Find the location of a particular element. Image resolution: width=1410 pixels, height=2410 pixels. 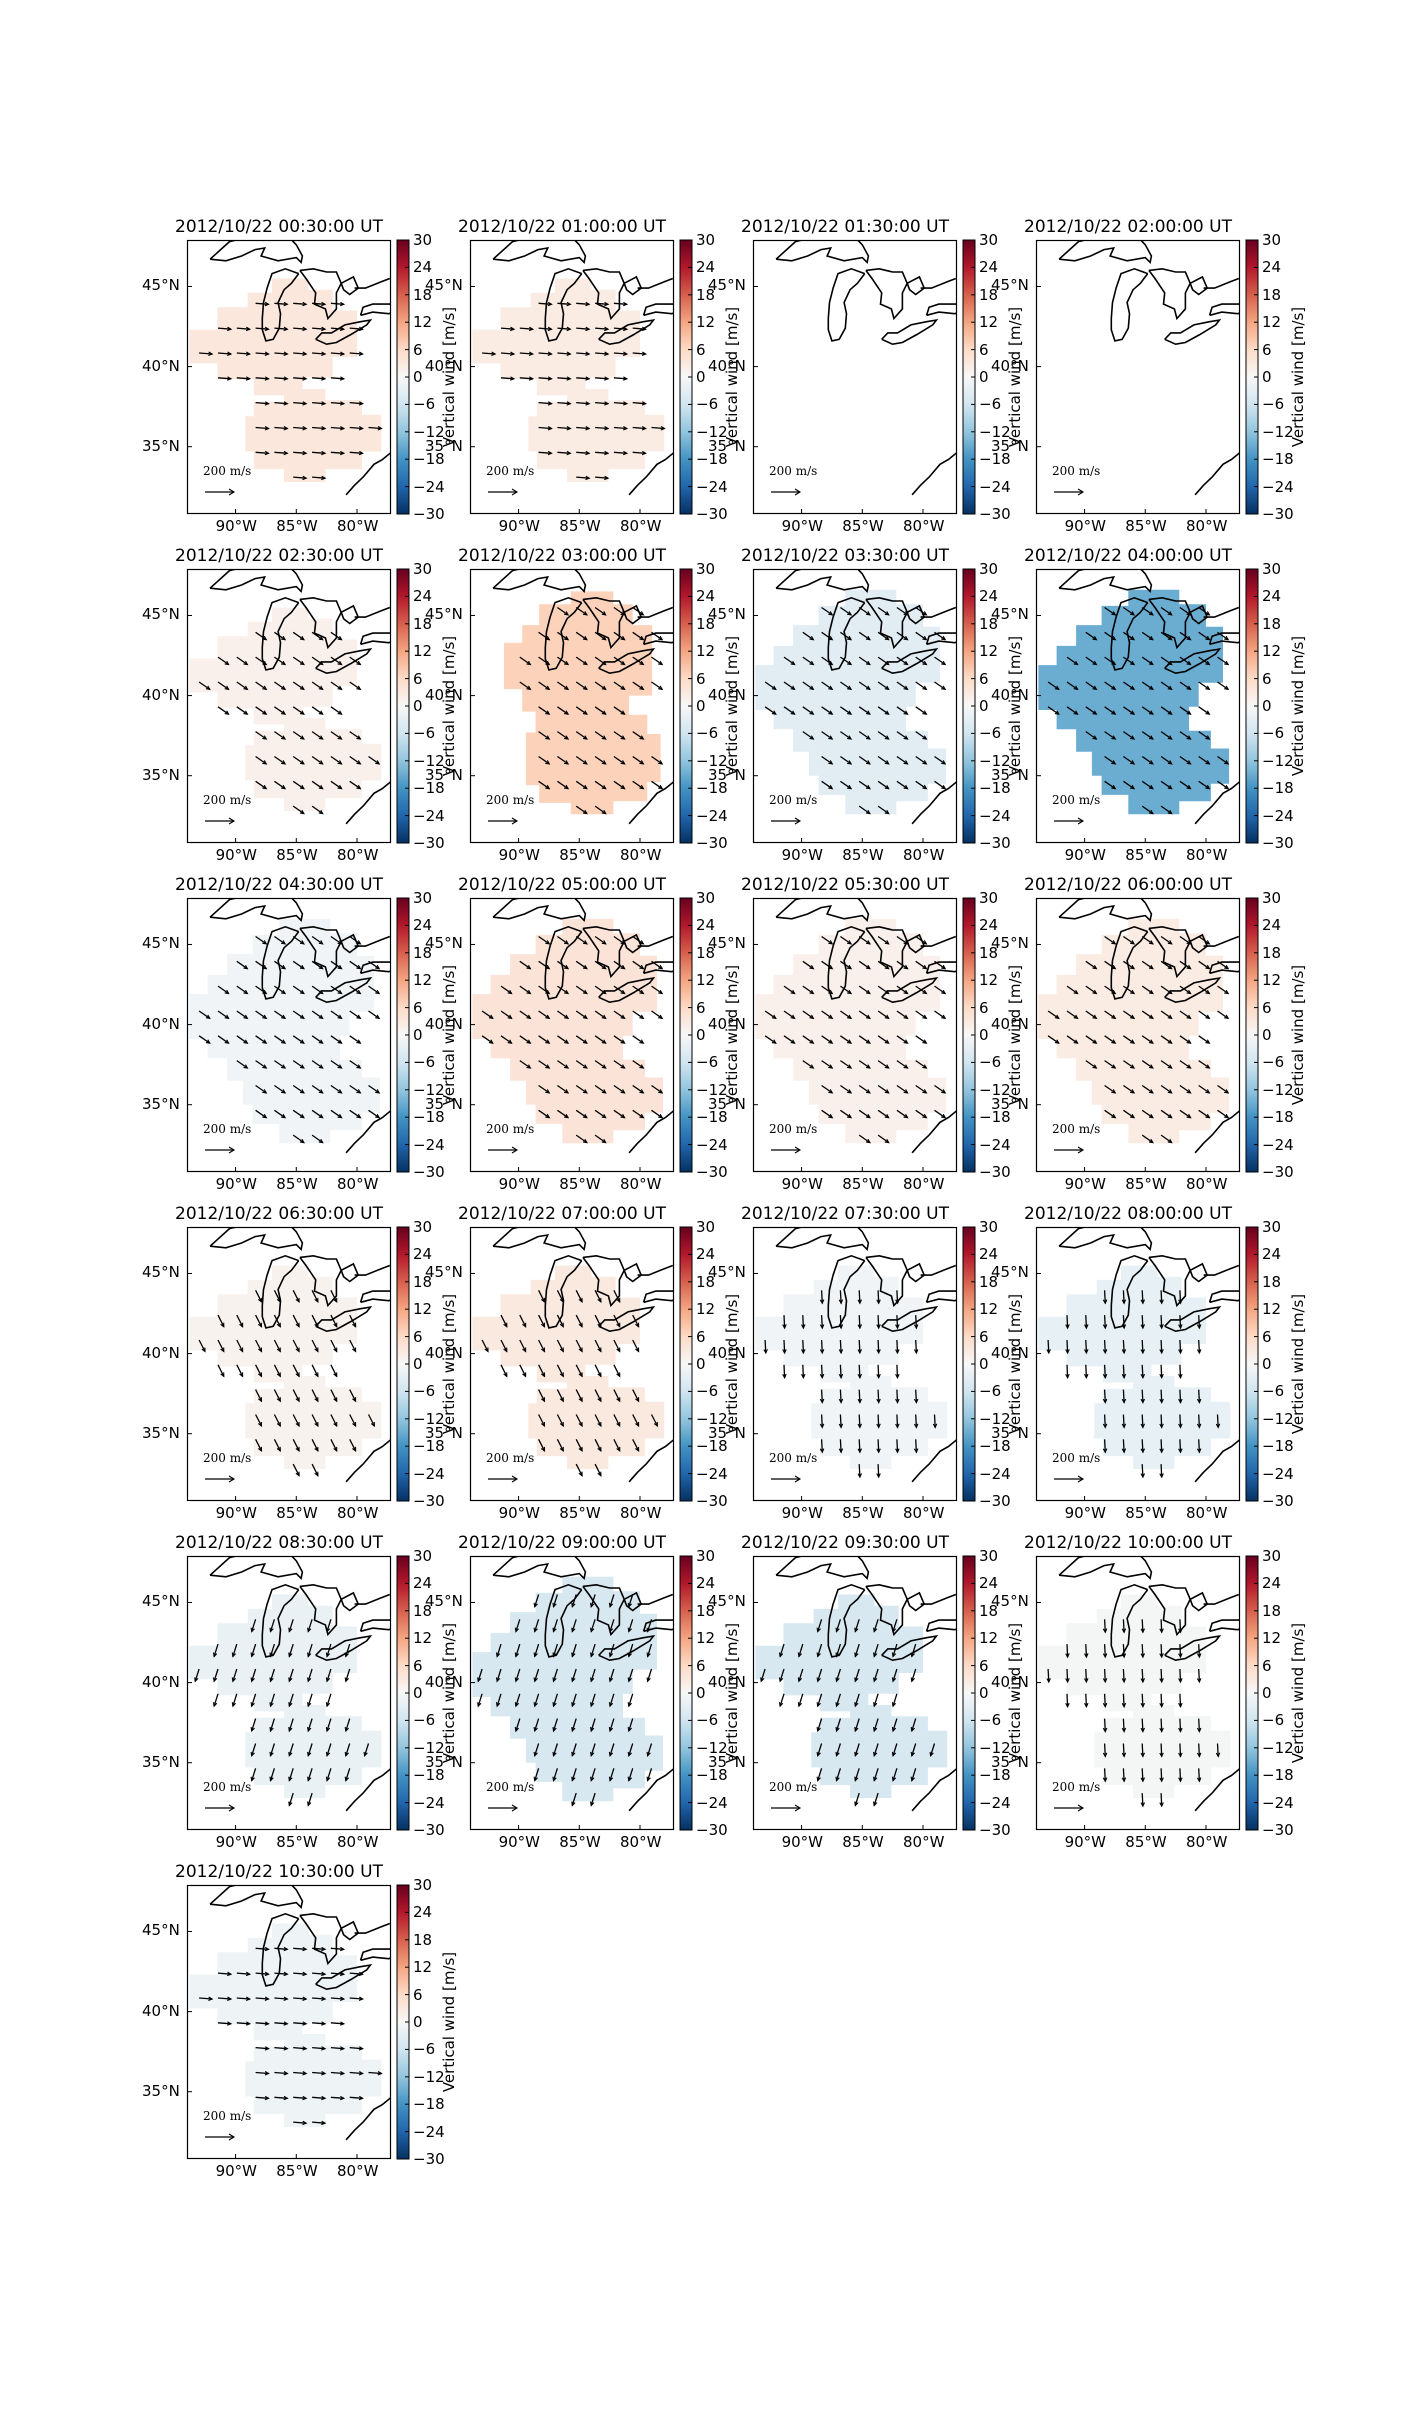

lon-tick-label: 85°W is located at coordinates (297, 1513).